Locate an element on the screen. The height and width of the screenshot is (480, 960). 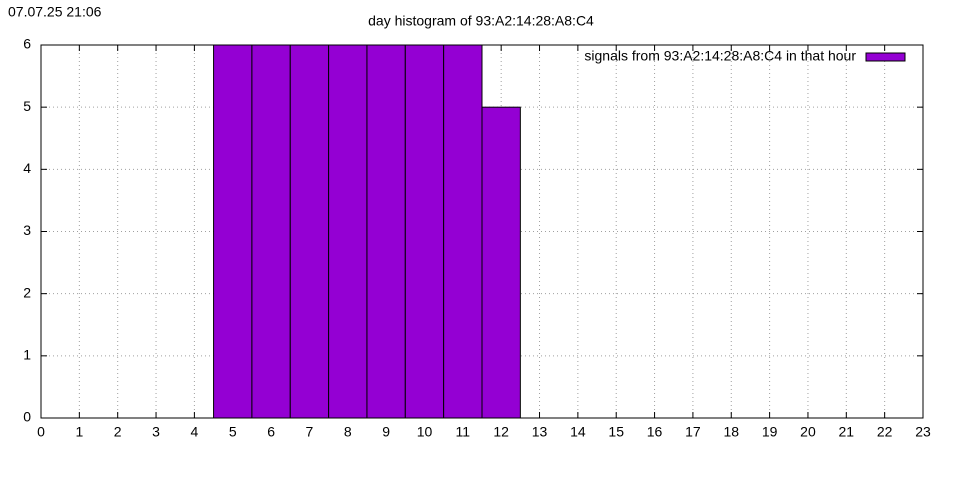
x-tick-label: 20 is located at coordinates (808, 432).